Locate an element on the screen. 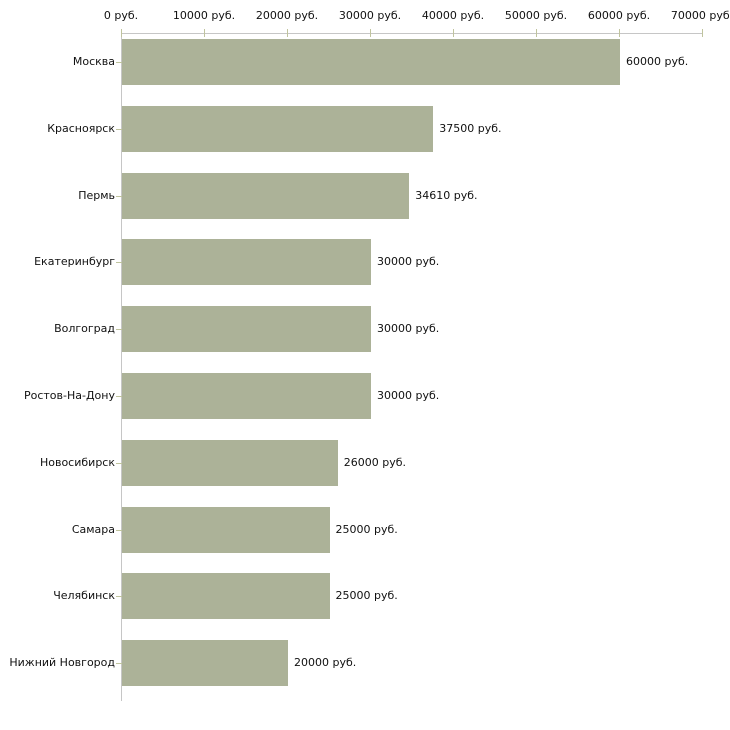 The width and height of the screenshot is (730, 730). x-tick-label: 20000 руб. is located at coordinates (287, 15).